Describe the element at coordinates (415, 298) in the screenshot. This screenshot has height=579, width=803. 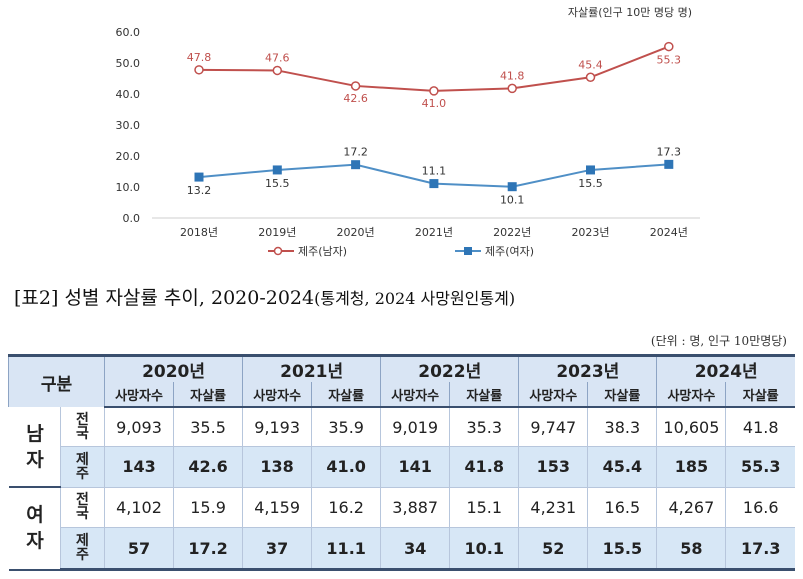
I see `caption-source: (통계청, 2024 사망원인통계)` at that location.